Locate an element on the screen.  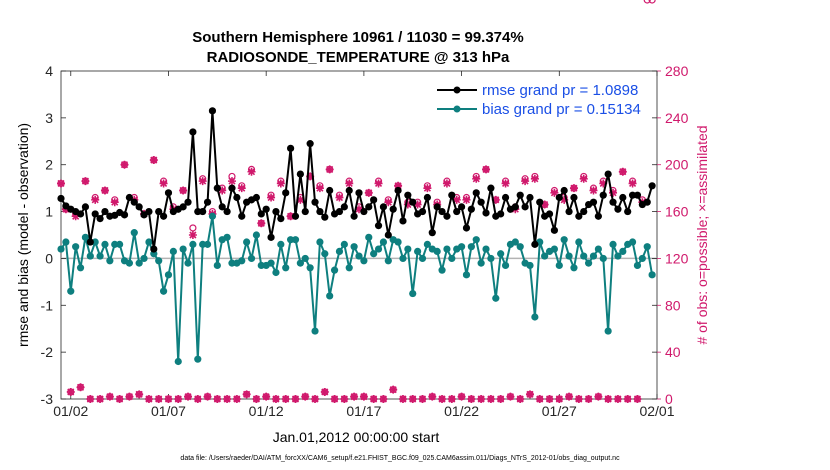
x-tick-label: 01/12 is located at coordinates (266, 411).